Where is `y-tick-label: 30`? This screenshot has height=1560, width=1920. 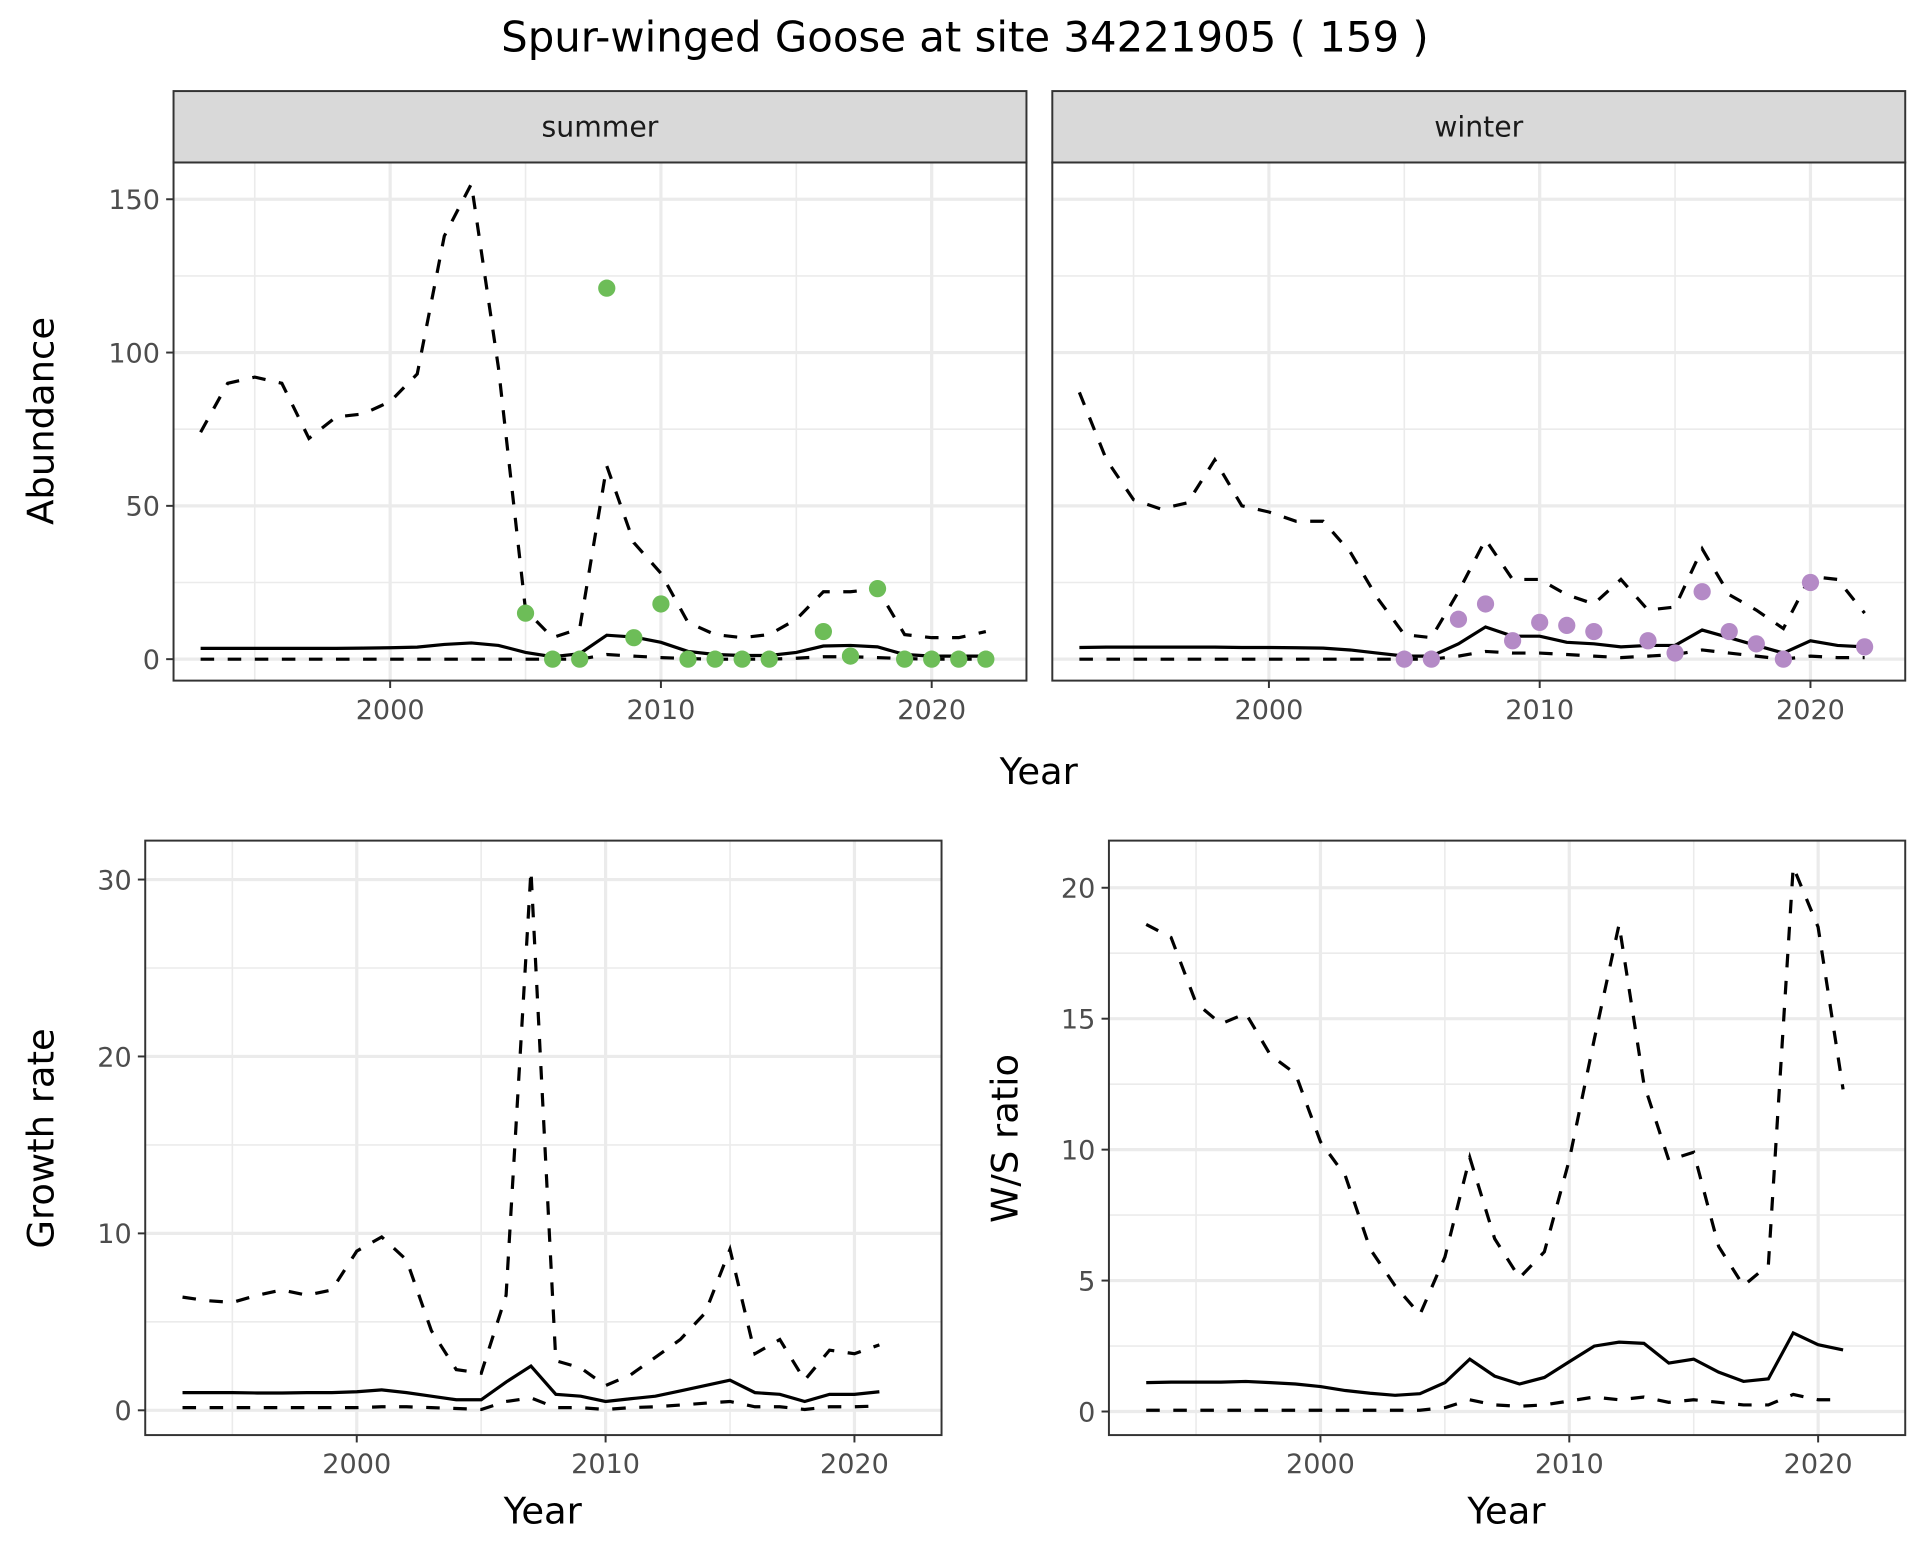
y-tick-label: 30 is located at coordinates (114, 880).